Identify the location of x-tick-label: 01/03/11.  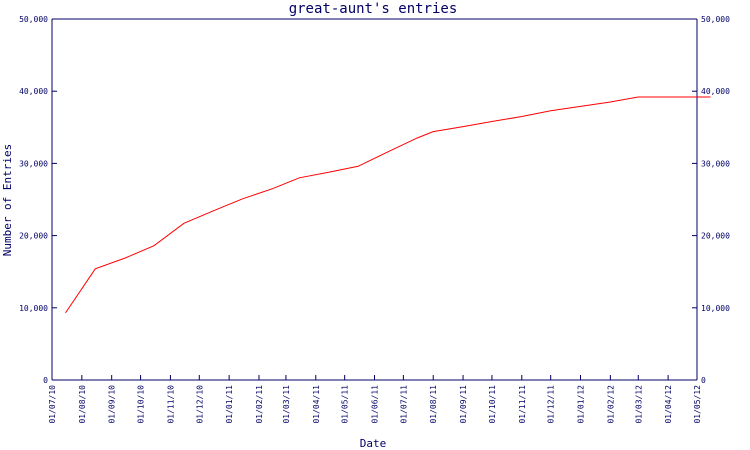
(286, 404).